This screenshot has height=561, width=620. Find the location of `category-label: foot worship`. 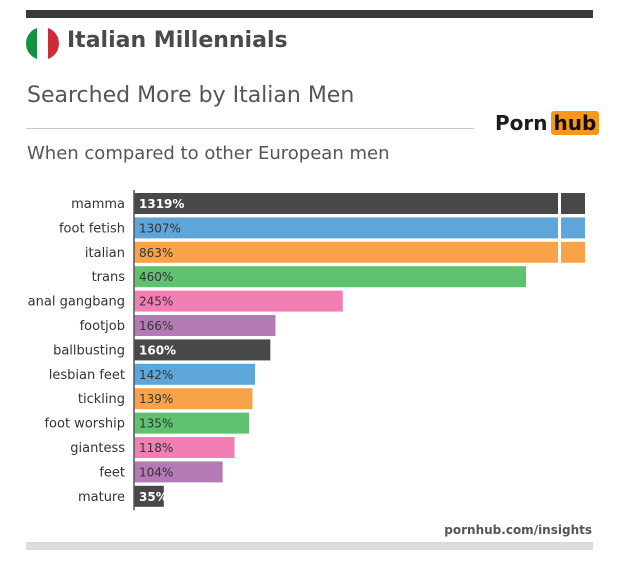

category-label: foot worship is located at coordinates (84, 424).